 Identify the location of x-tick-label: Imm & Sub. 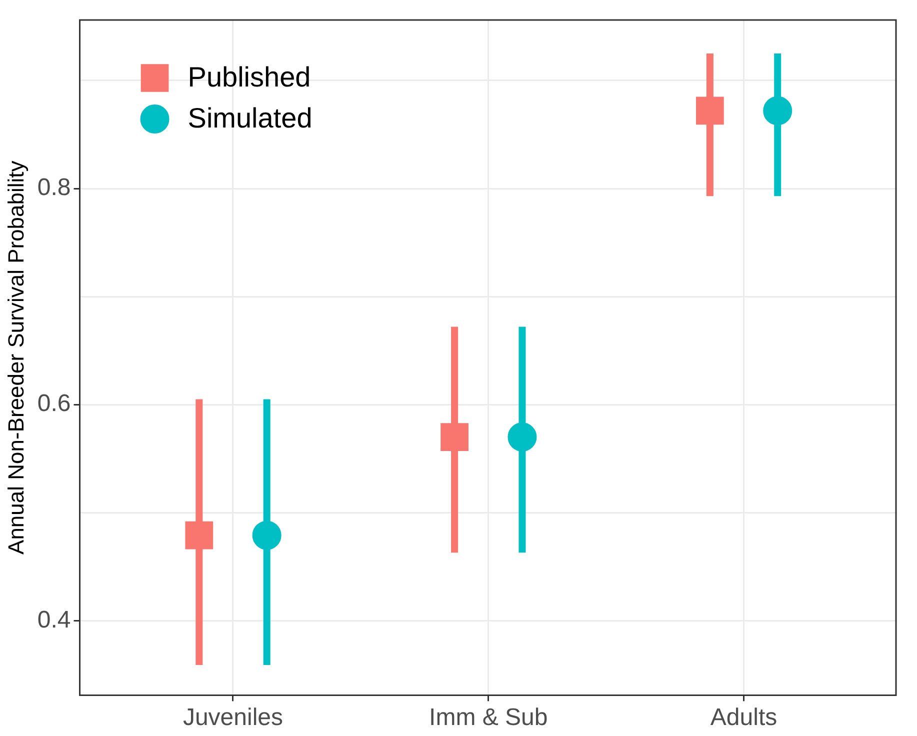
(488, 718).